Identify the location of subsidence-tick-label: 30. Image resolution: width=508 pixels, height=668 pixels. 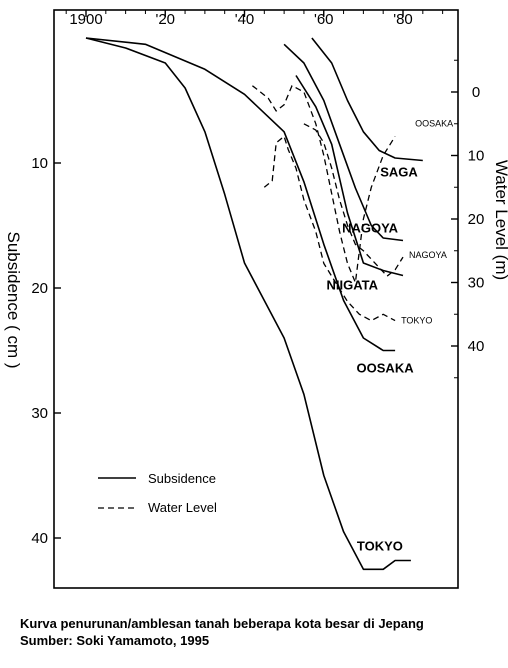
(39, 413).